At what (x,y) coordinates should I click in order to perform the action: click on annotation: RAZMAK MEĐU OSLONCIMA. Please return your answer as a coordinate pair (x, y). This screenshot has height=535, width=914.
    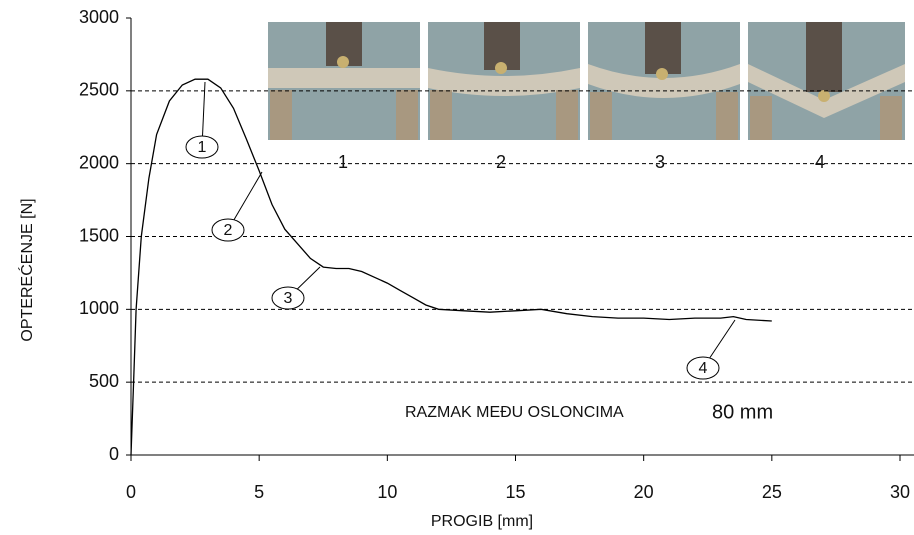
    Looking at the image, I should click on (514, 412).